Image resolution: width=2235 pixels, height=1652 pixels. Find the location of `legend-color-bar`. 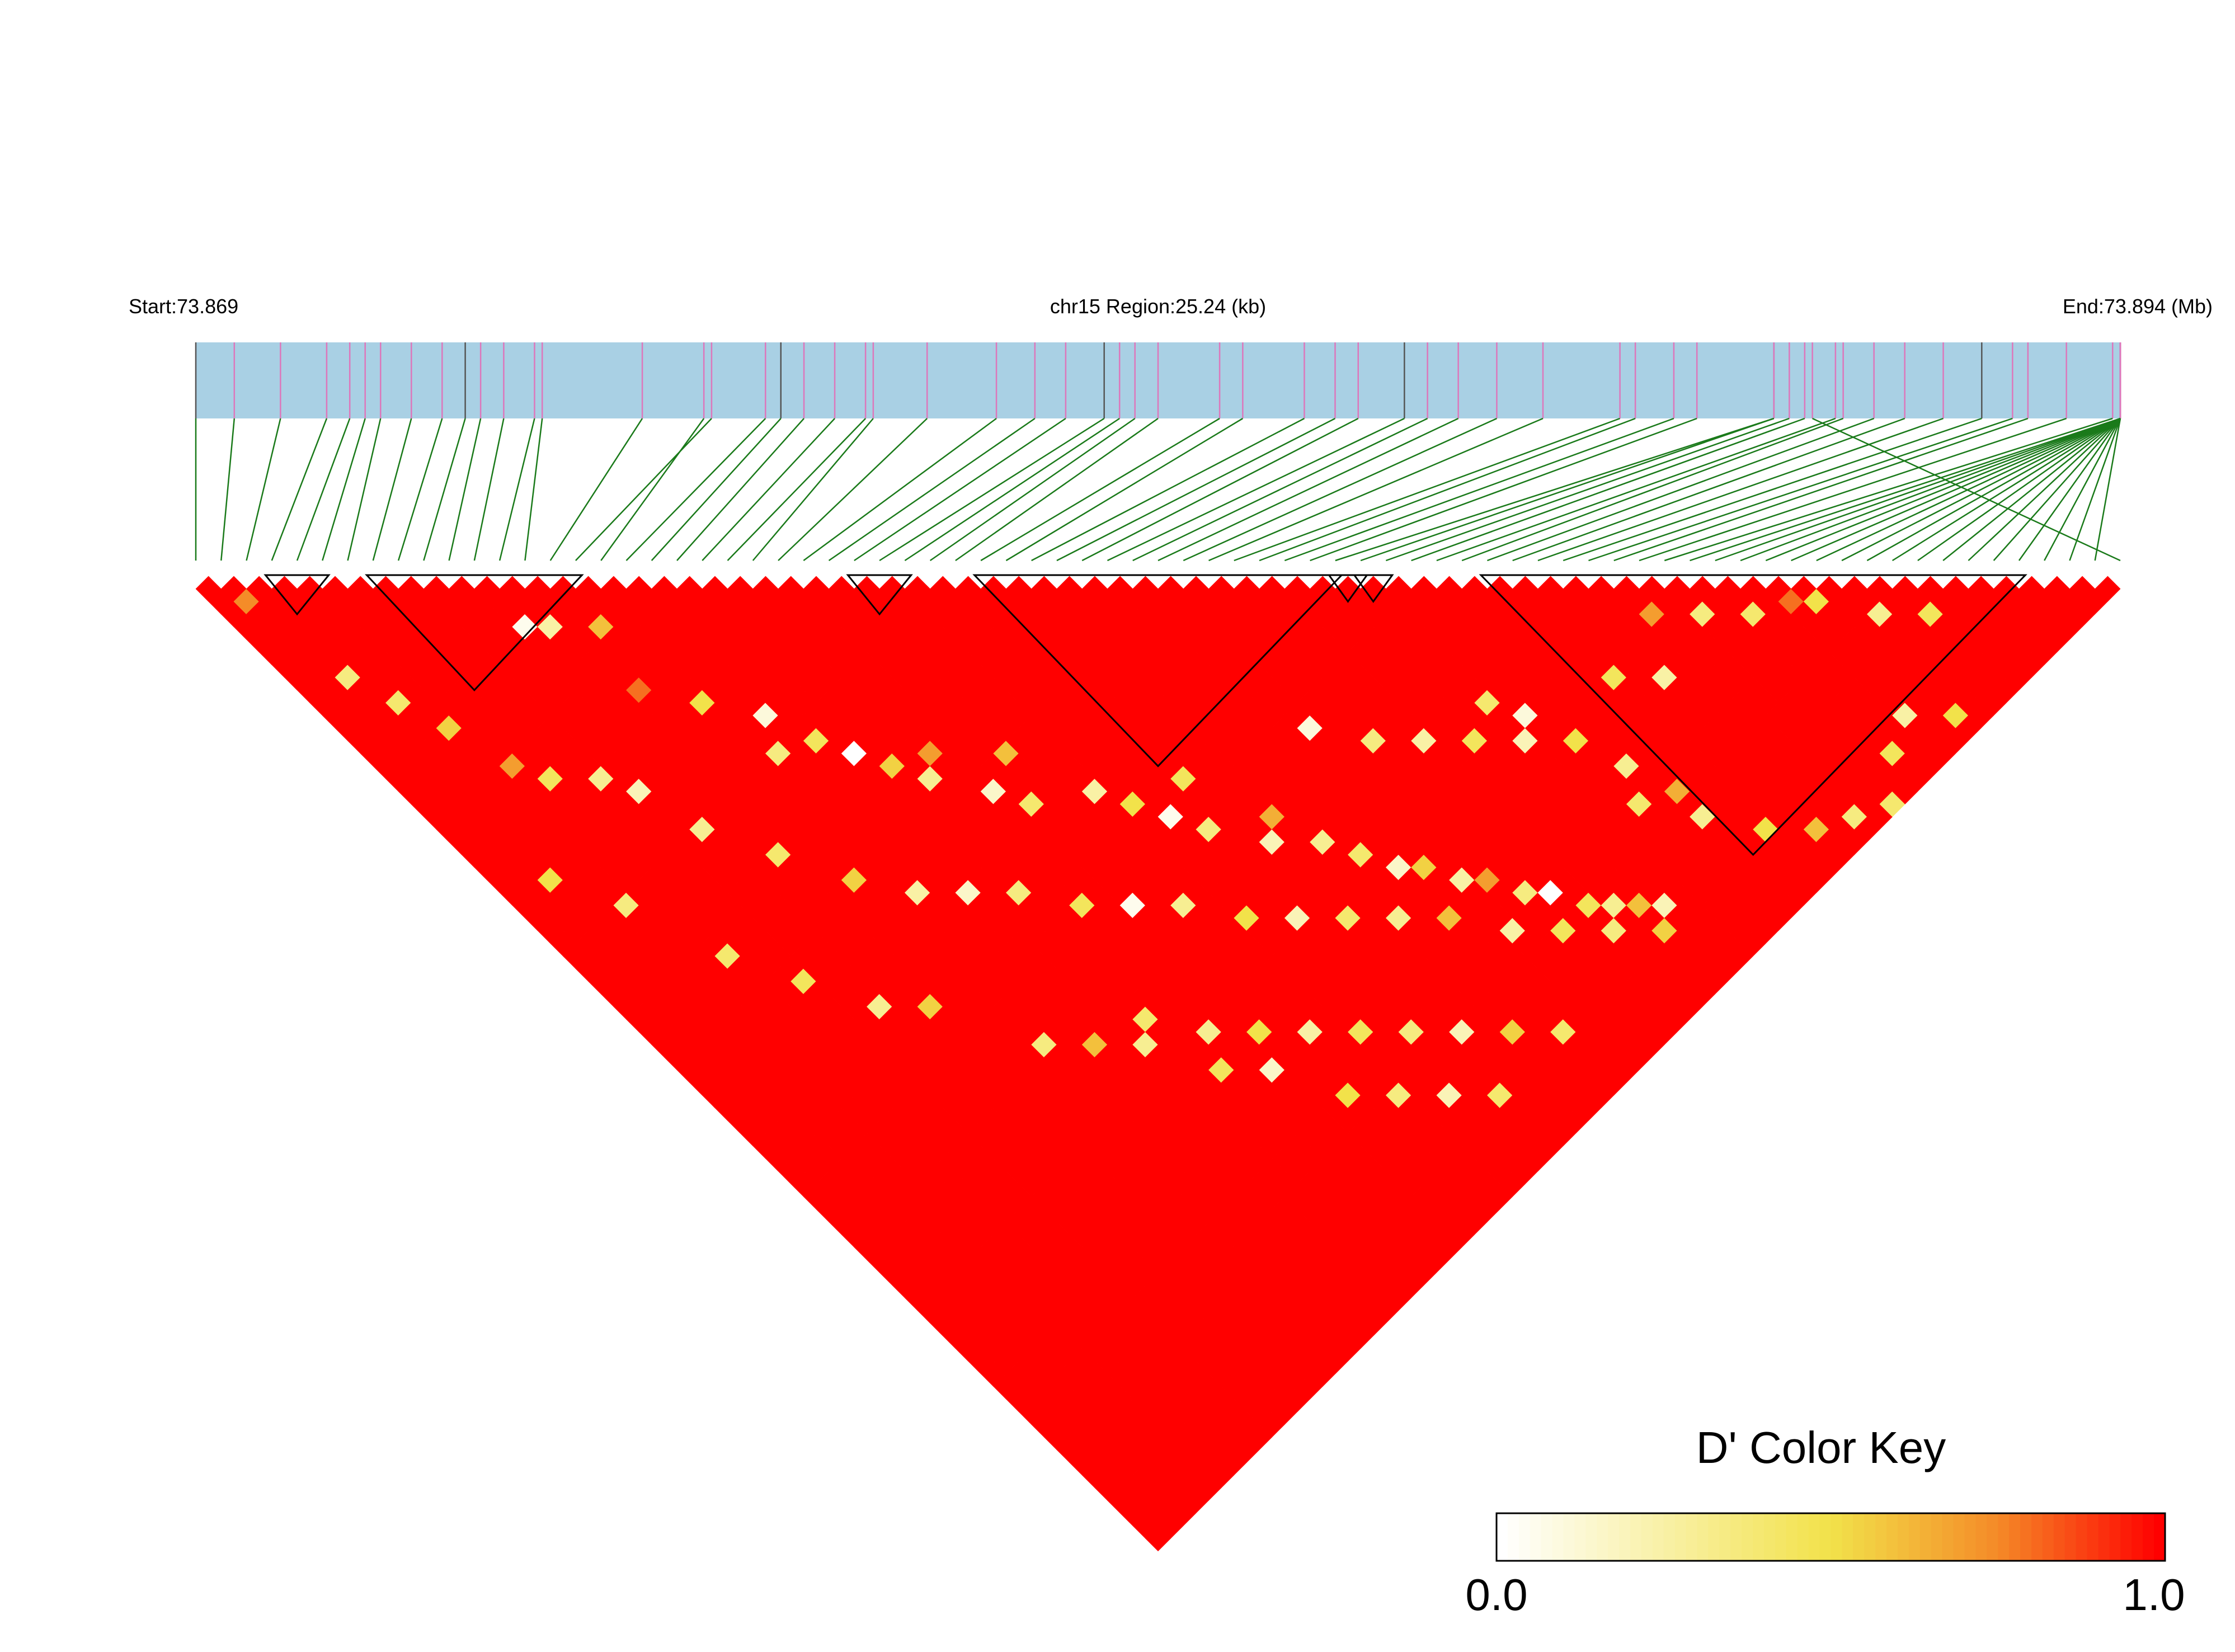

legend-color-bar is located at coordinates (1831, 1537).